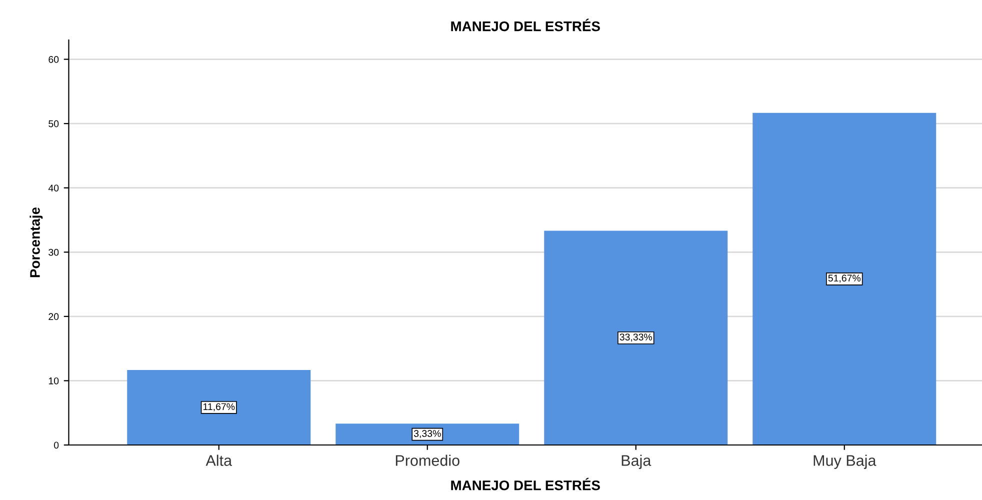 The height and width of the screenshot is (500, 982). Describe the element at coordinates (845, 461) in the screenshot. I see `x-tick-label: Muy Baja` at that location.